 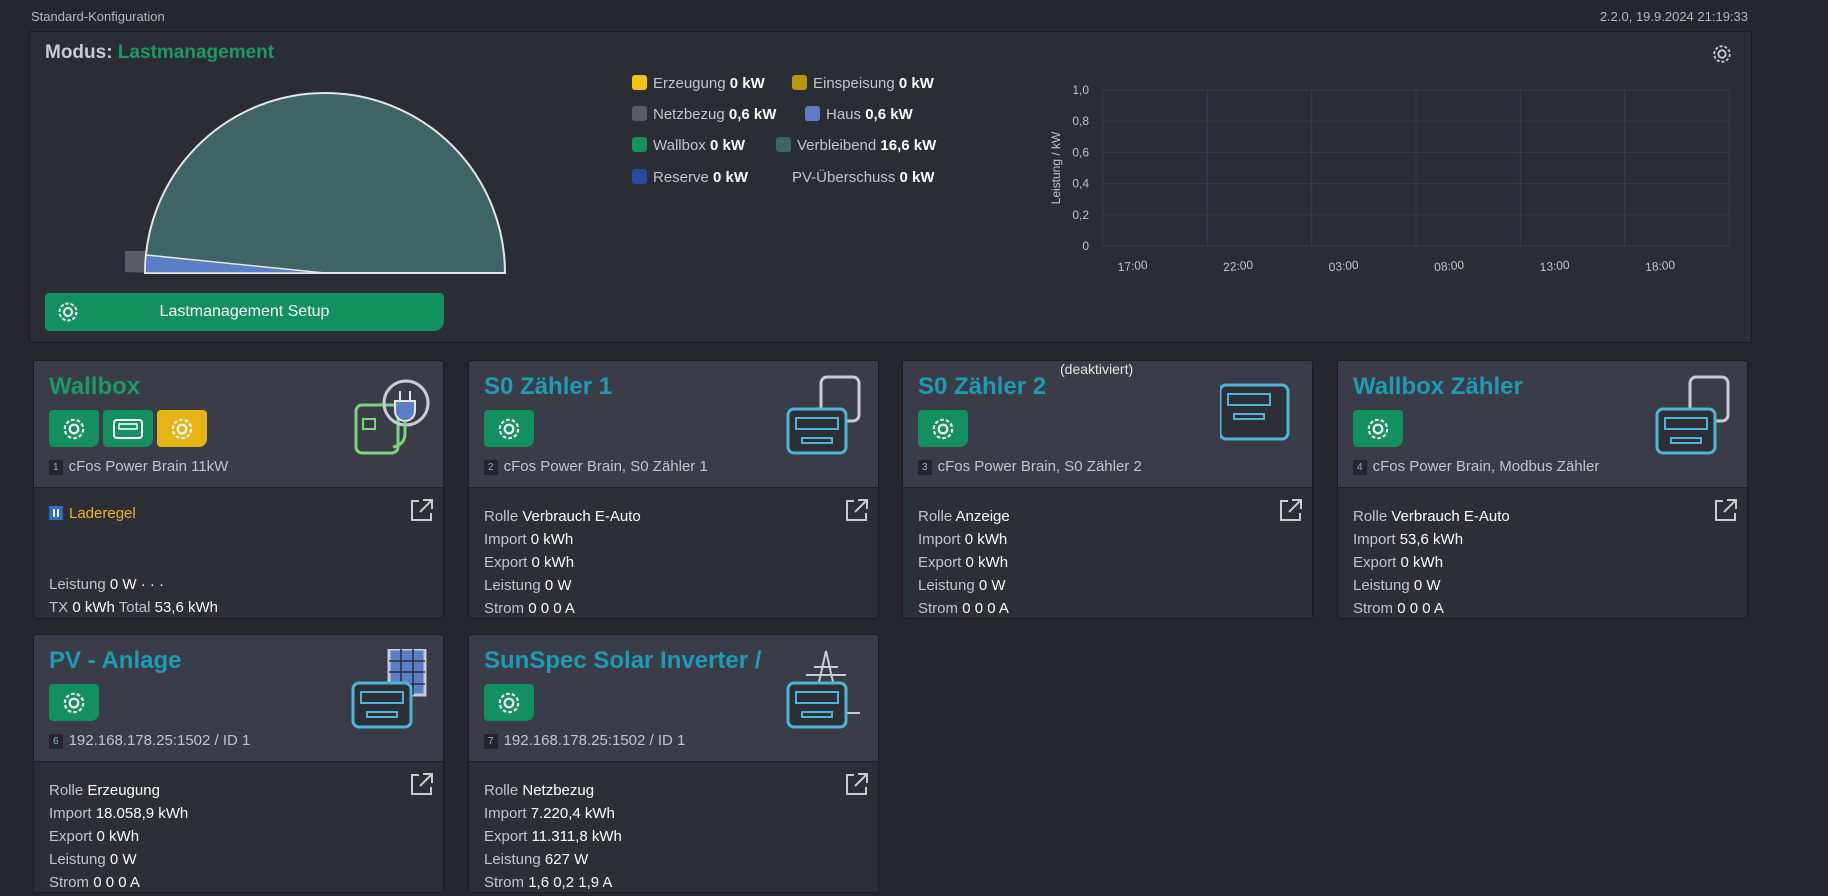 I want to click on legend-name: Netzbezug, so click(x=689, y=114).